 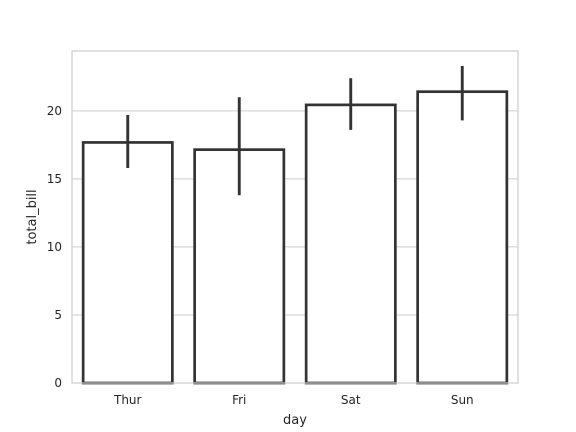 I want to click on y-tick-labels: 0 5 10 15 20, so click(x=54, y=247).